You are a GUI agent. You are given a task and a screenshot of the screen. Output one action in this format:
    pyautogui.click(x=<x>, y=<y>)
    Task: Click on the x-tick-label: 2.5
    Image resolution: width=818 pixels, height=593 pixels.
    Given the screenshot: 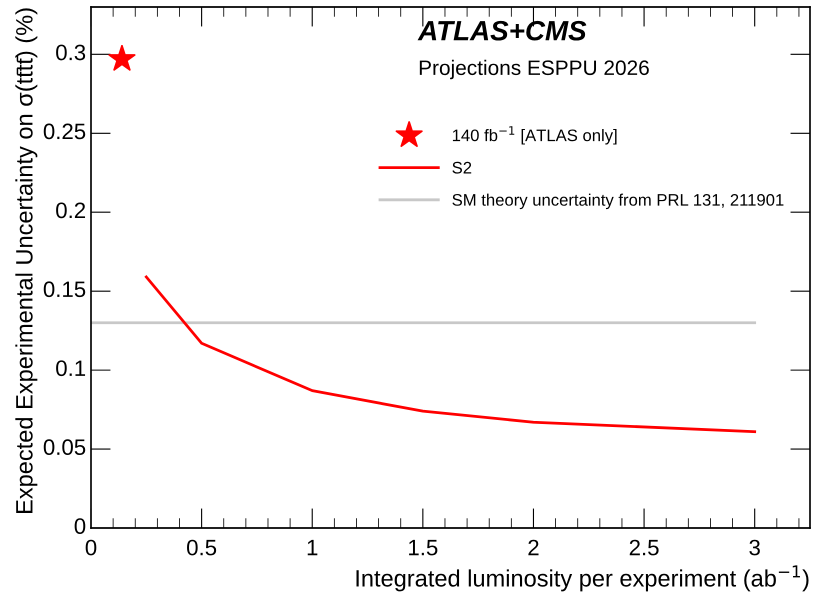 What is the action you would take?
    pyautogui.click(x=644, y=548)
    